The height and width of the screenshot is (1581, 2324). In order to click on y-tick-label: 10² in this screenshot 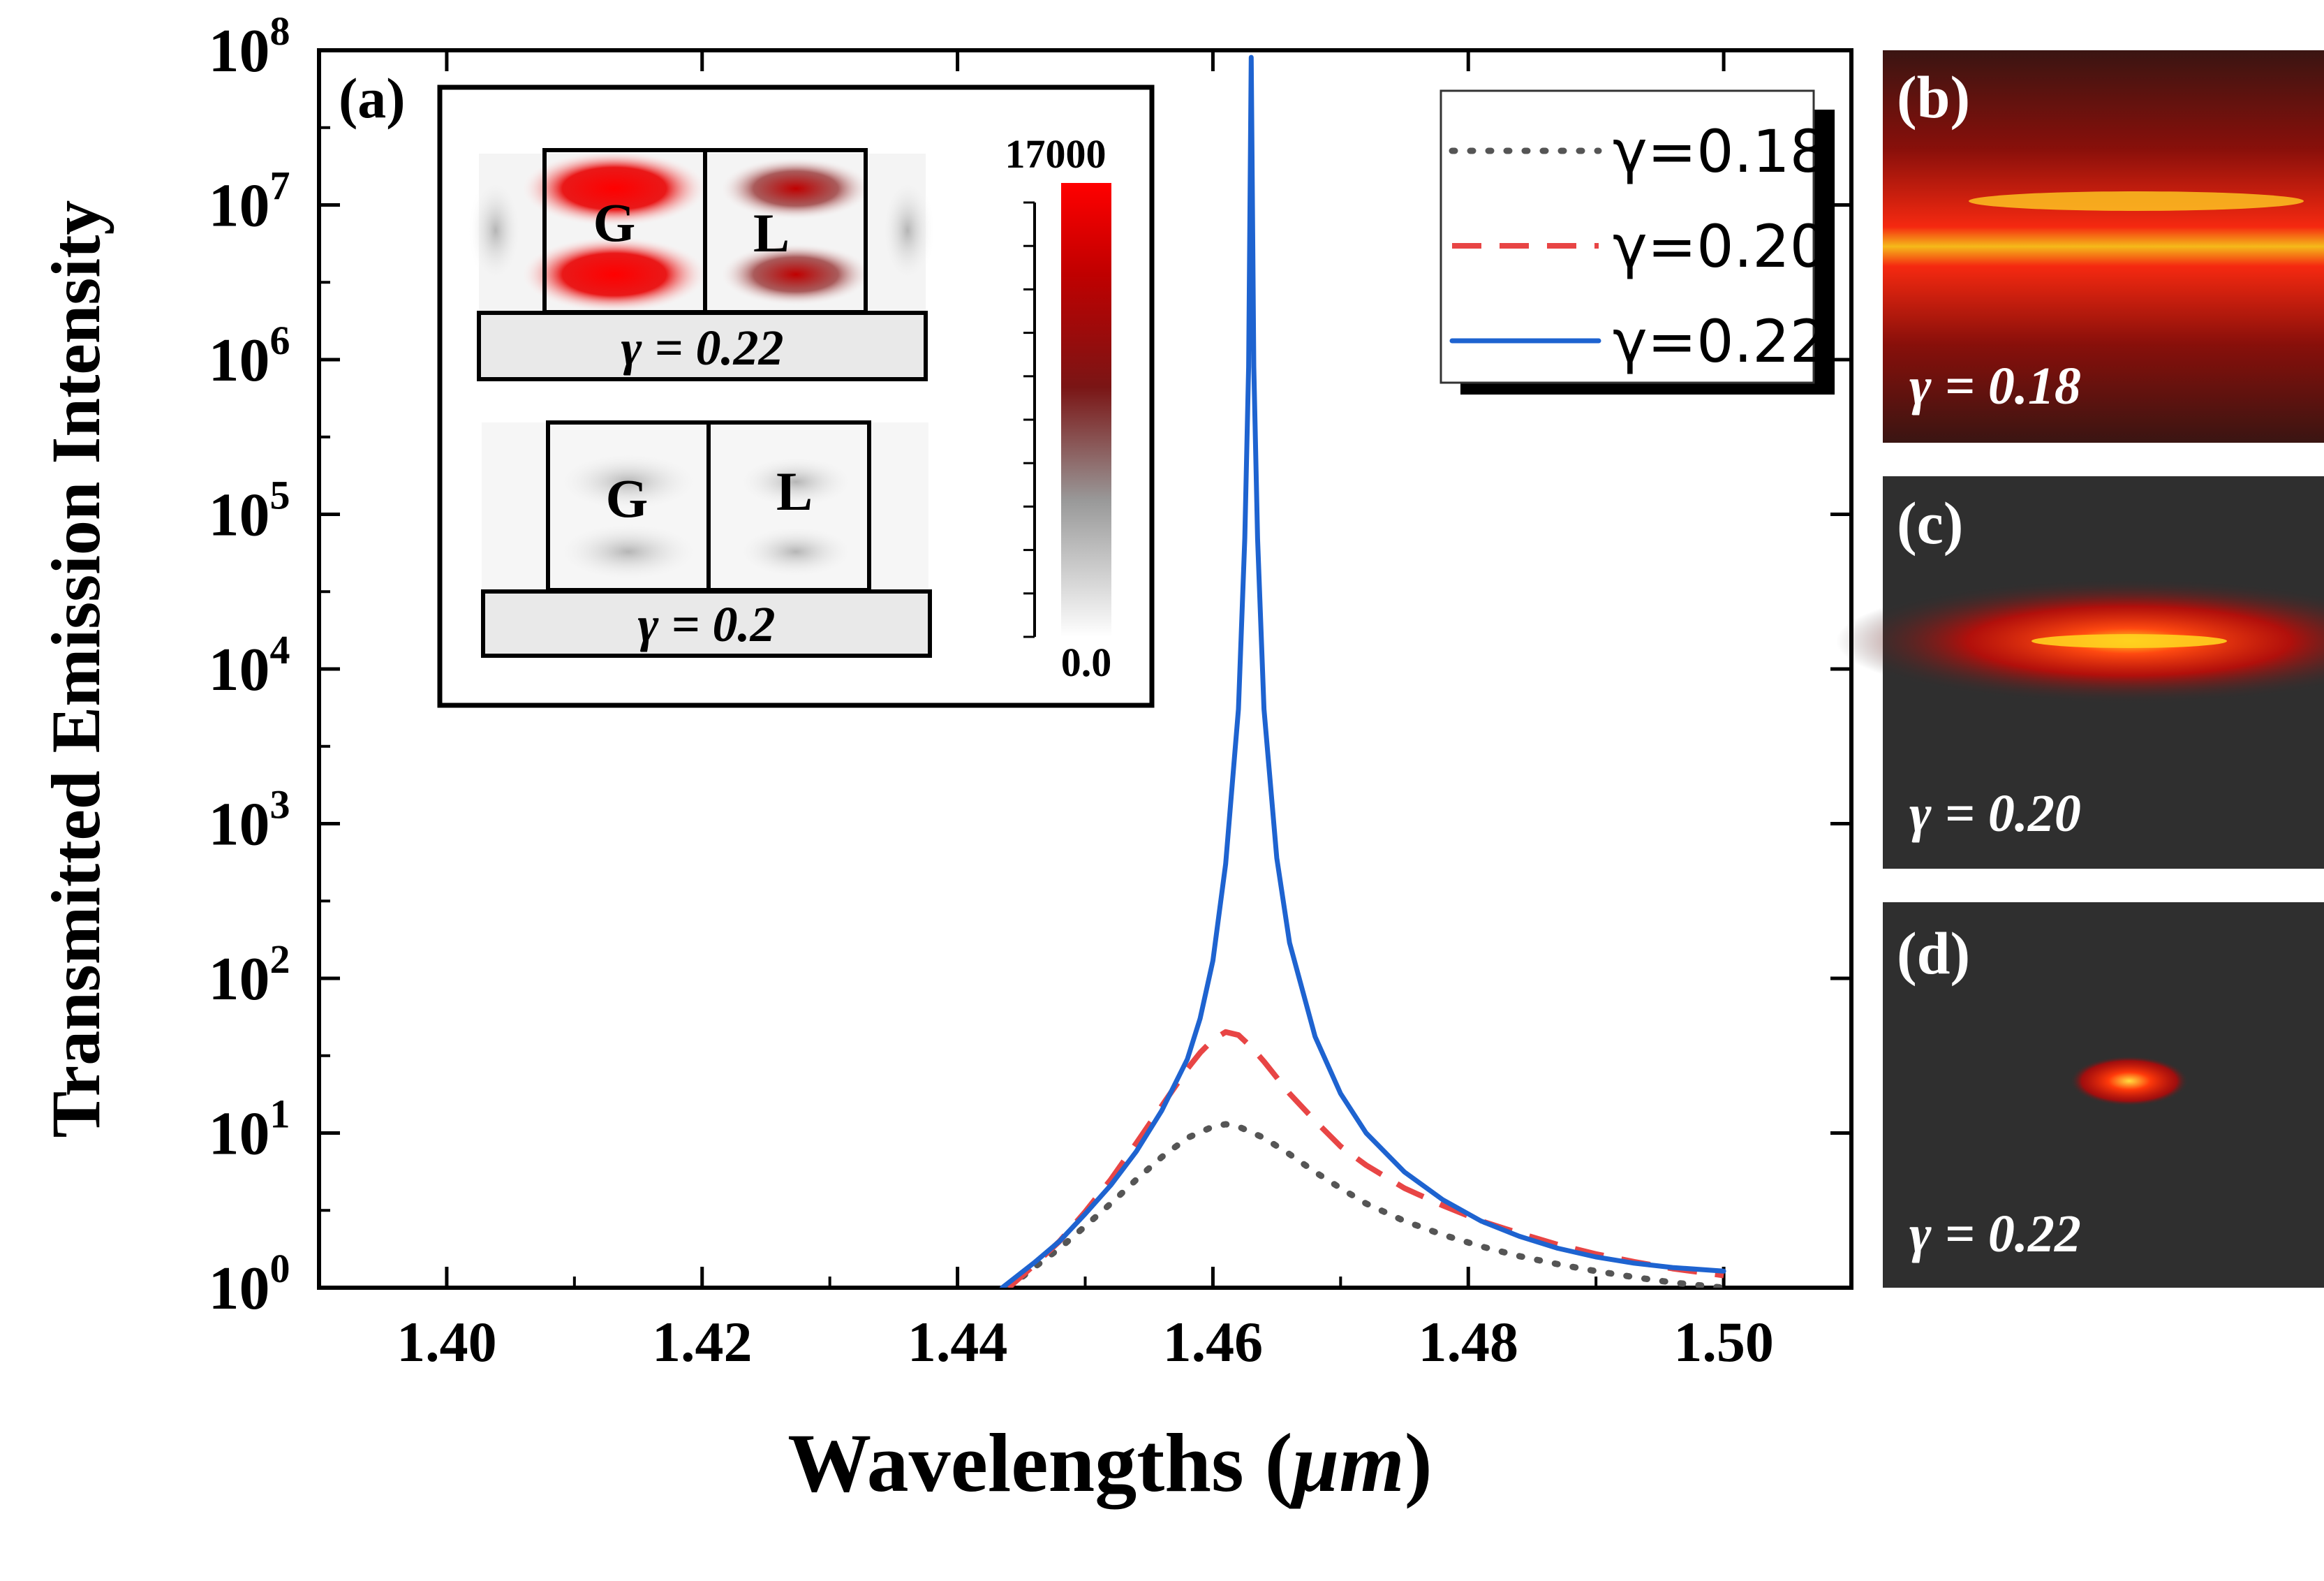, I will do `click(249, 974)`.